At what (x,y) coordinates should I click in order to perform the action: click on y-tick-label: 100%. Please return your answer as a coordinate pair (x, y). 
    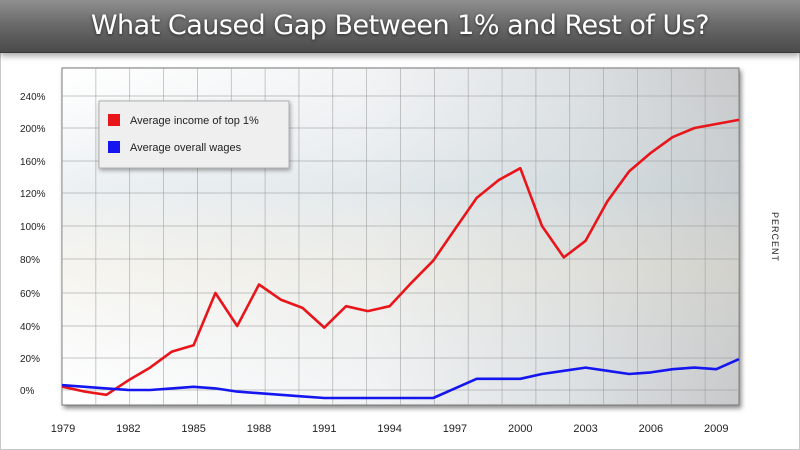
    Looking at the image, I should click on (33, 227).